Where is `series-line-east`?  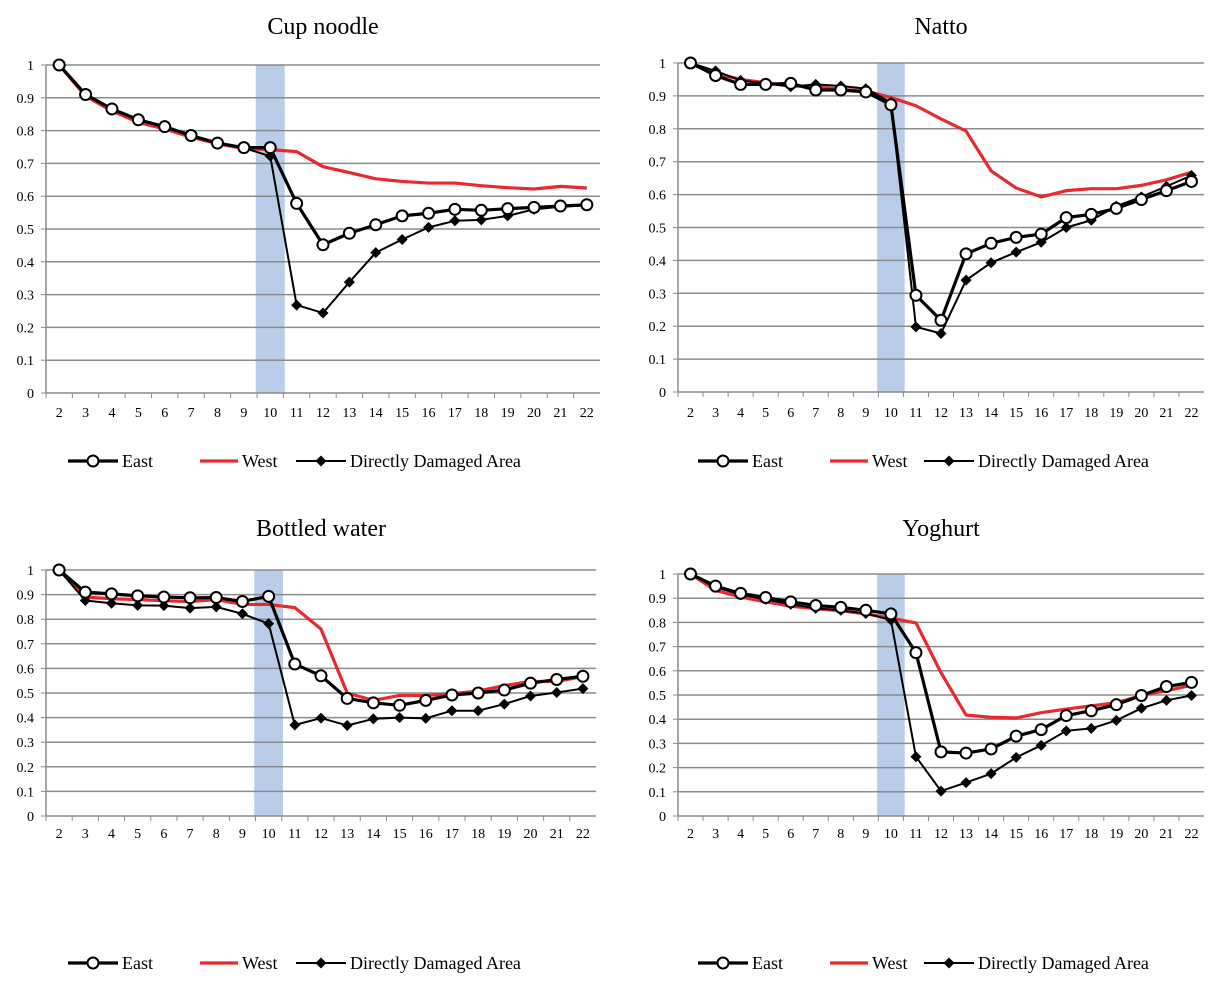 series-line-east is located at coordinates (941, 191).